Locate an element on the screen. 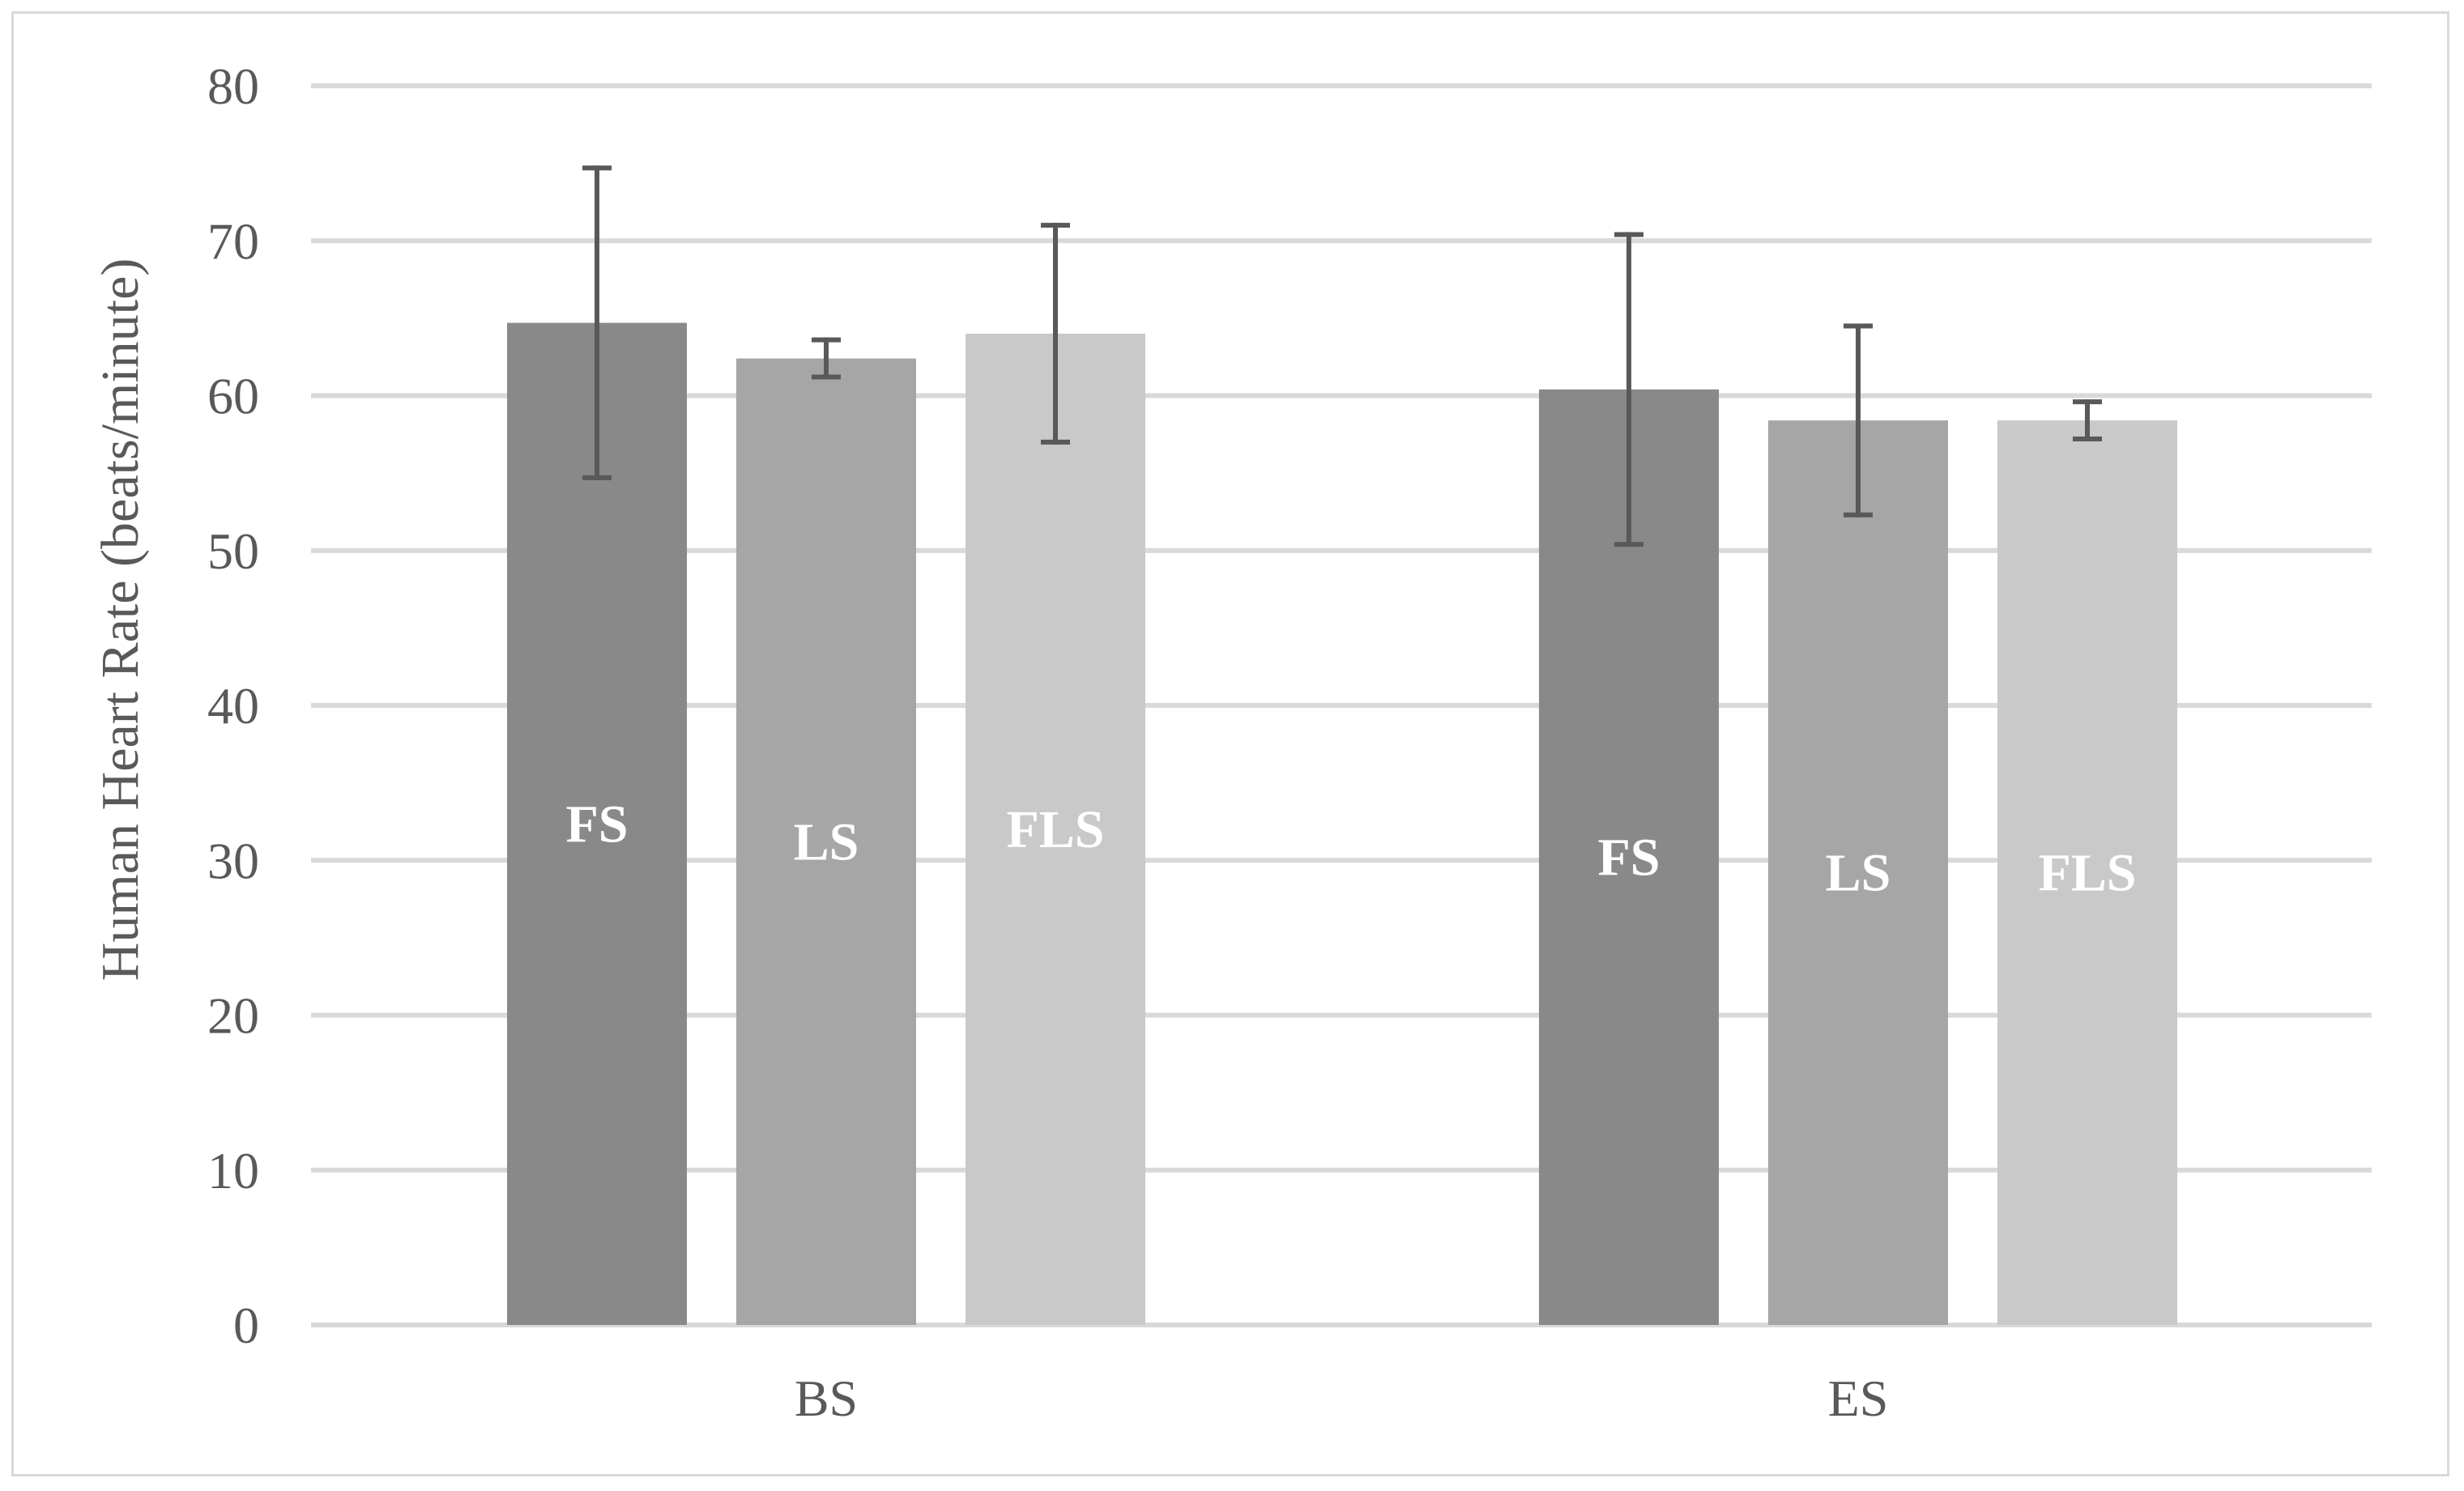 The image size is (2464, 1491). bar-label-fs-bs: FS is located at coordinates (596, 824).